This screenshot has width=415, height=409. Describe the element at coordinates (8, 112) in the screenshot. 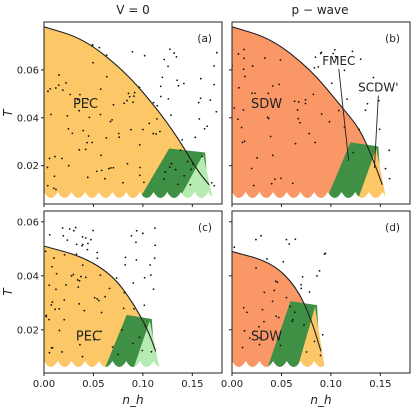

I see `y-axis-label-a: T` at that location.